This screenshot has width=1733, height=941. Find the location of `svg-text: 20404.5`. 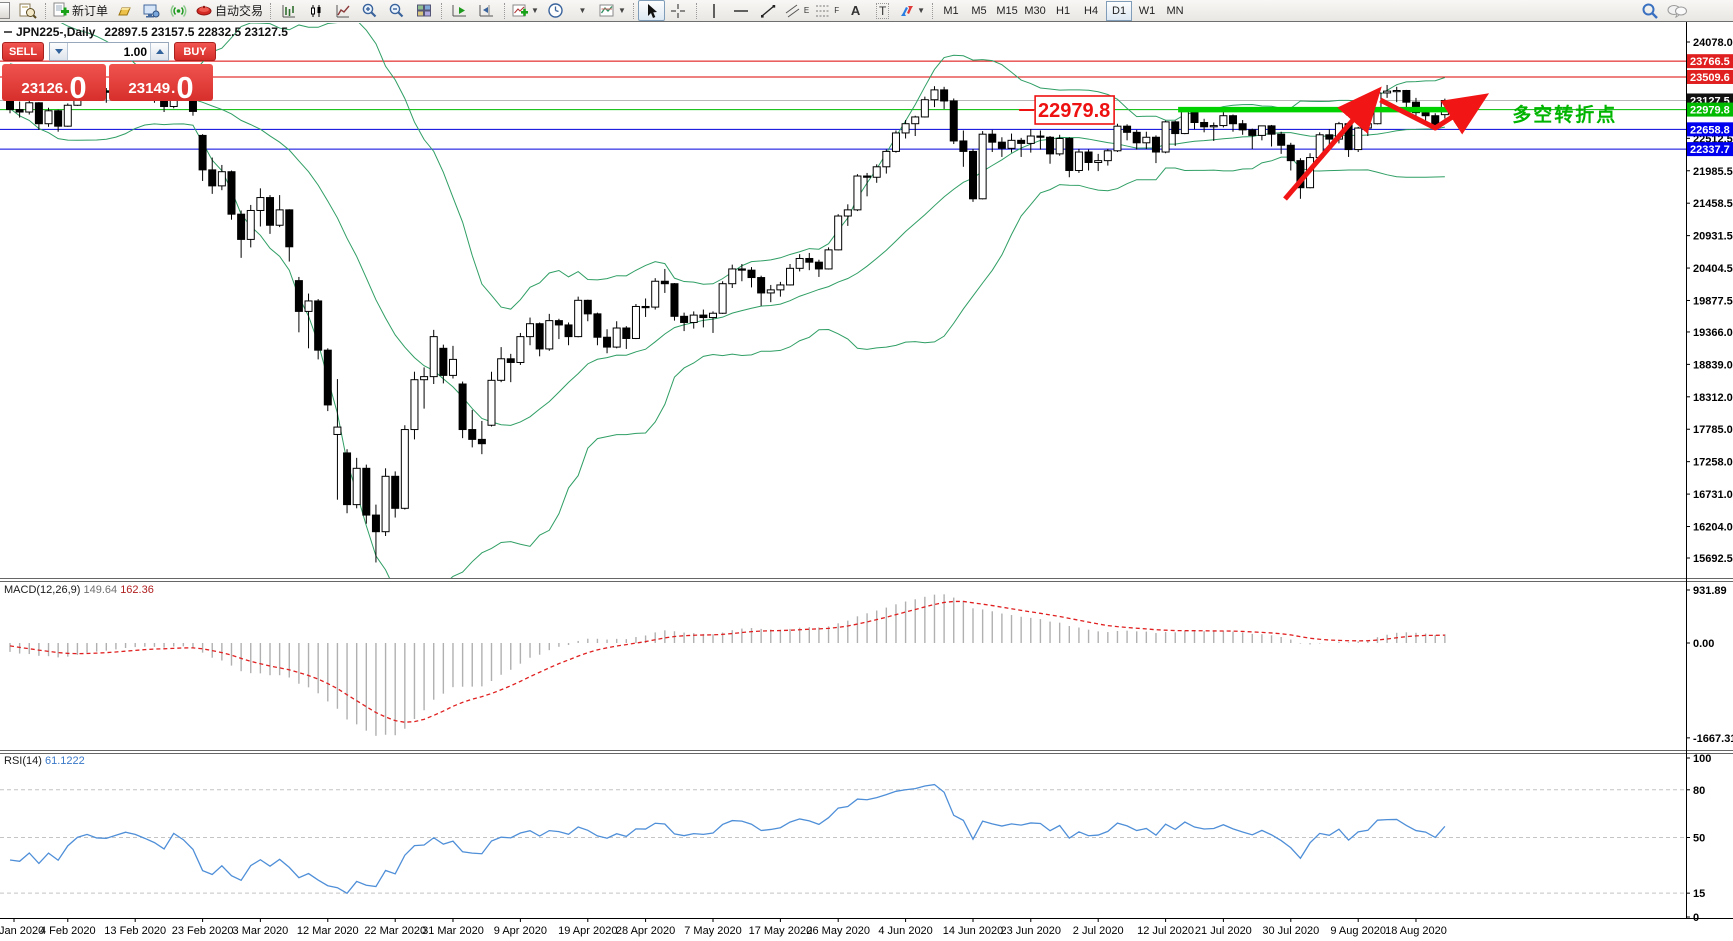

svg-text: 20404.5 is located at coordinates (1713, 269).